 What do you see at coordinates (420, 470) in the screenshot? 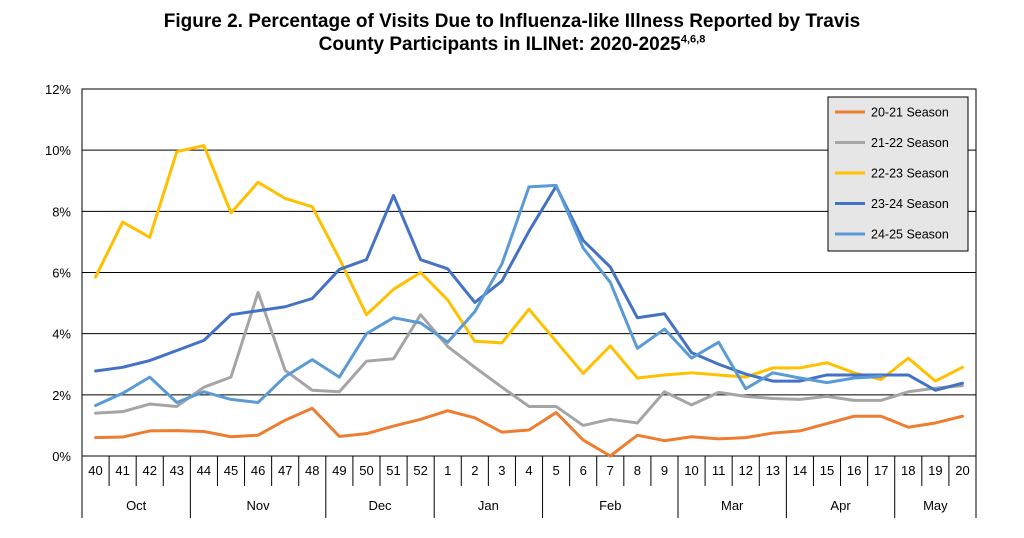
I see `x-tick-label-week: 52` at bounding box center [420, 470].